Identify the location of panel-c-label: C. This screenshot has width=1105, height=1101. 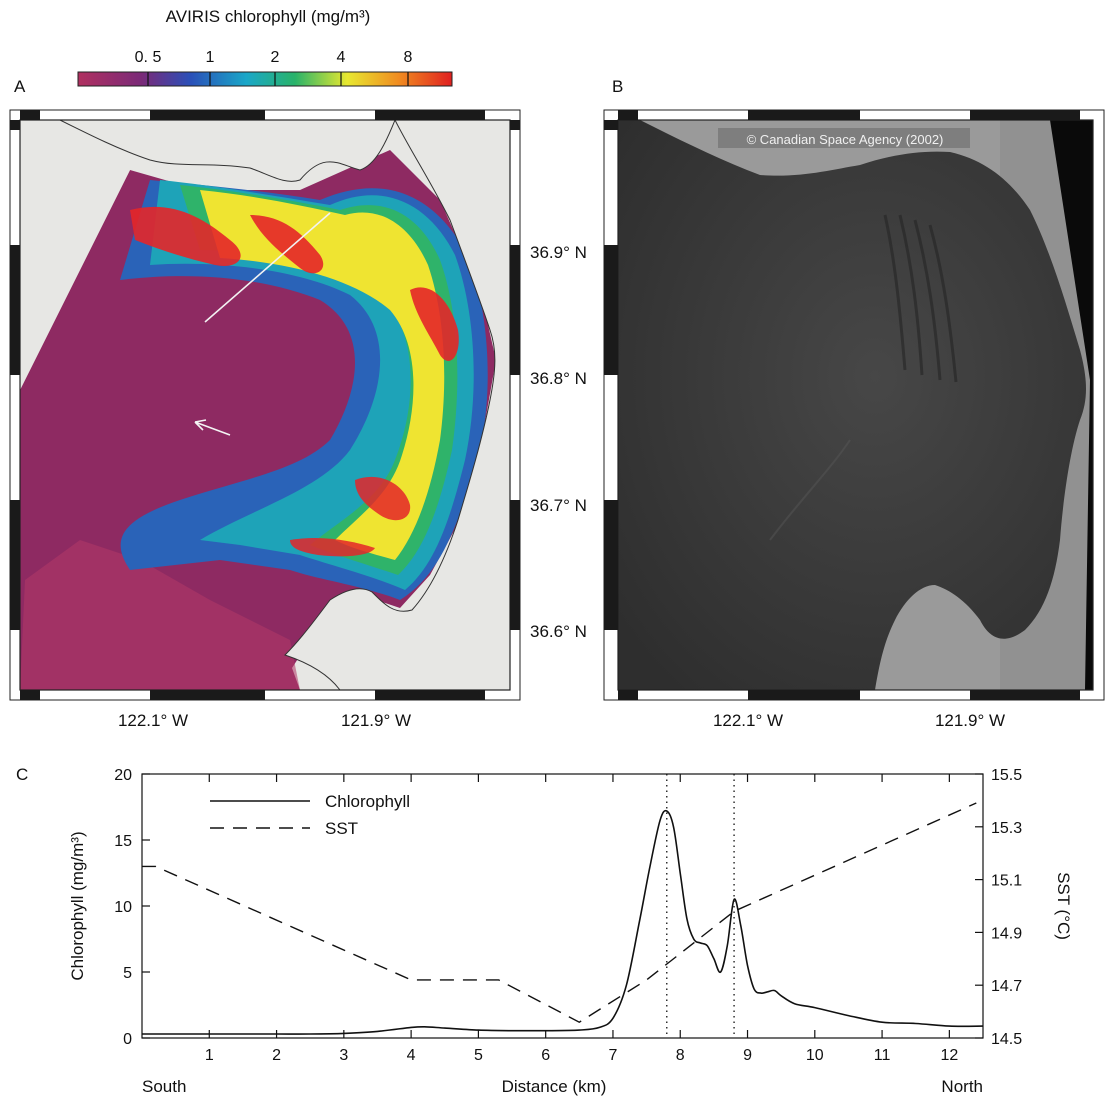
(22, 774).